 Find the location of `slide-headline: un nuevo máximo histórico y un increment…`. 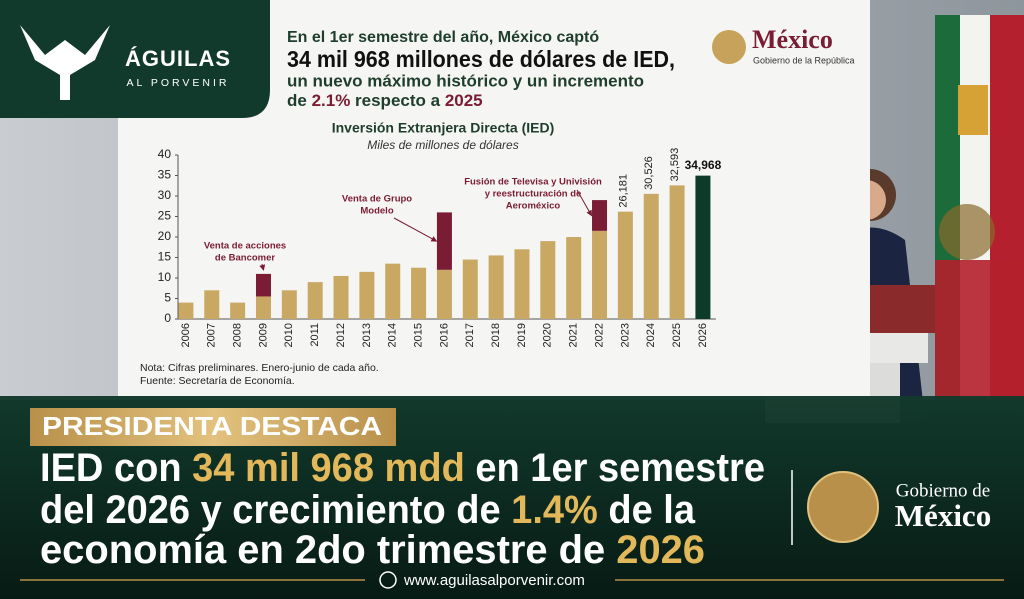

slide-headline: un nuevo máximo histórico y un increment… is located at coordinates (465, 80).